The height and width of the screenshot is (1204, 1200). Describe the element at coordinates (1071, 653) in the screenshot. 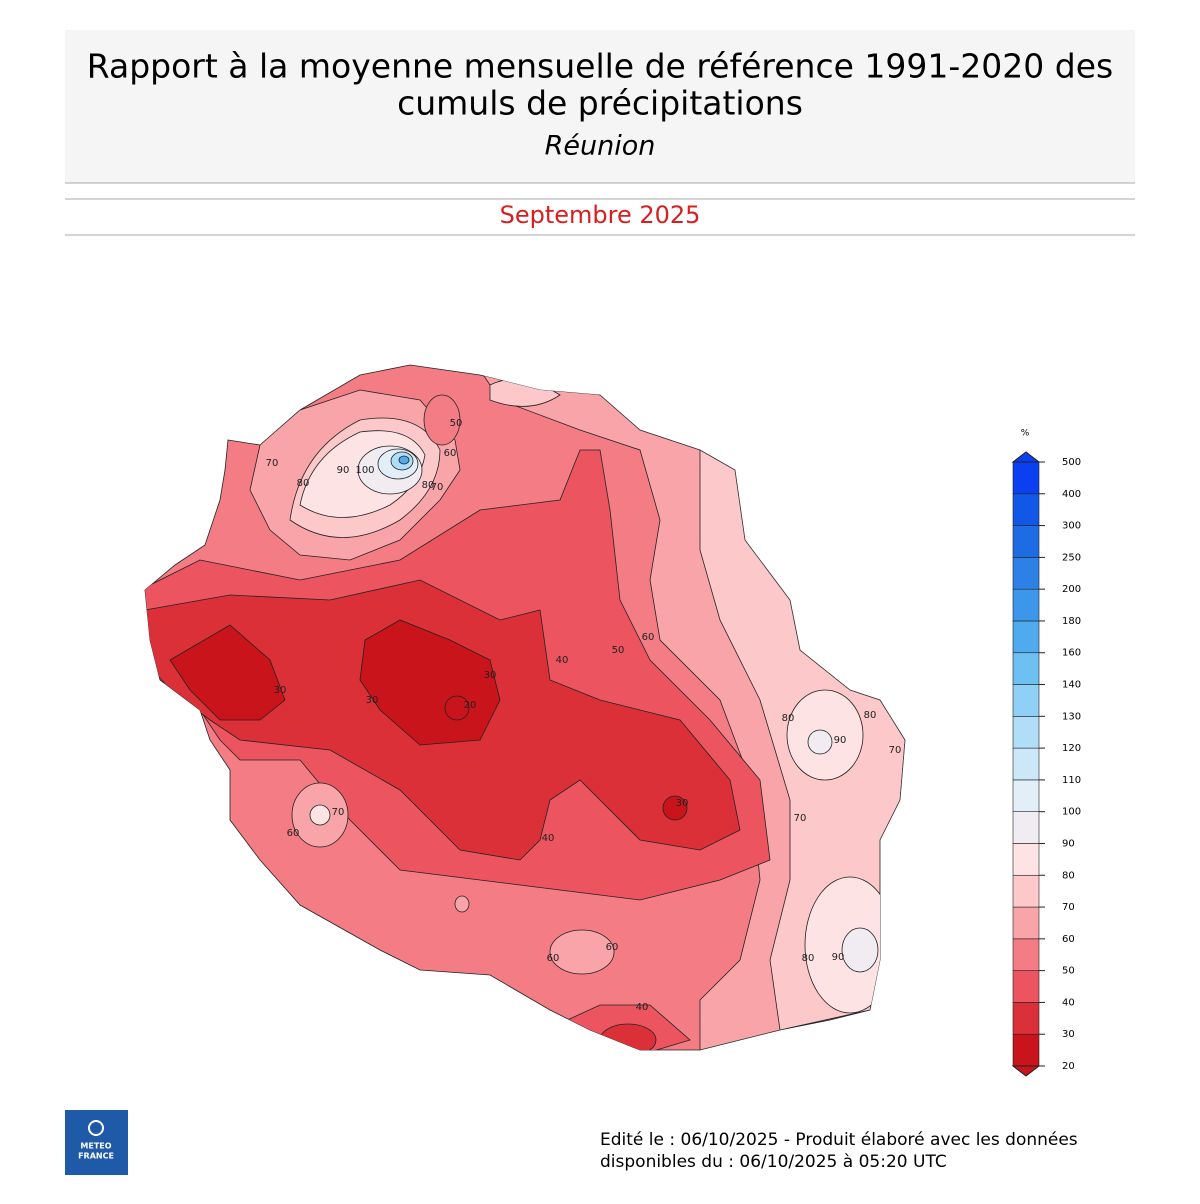

I see `colorbar-label: 160` at that location.